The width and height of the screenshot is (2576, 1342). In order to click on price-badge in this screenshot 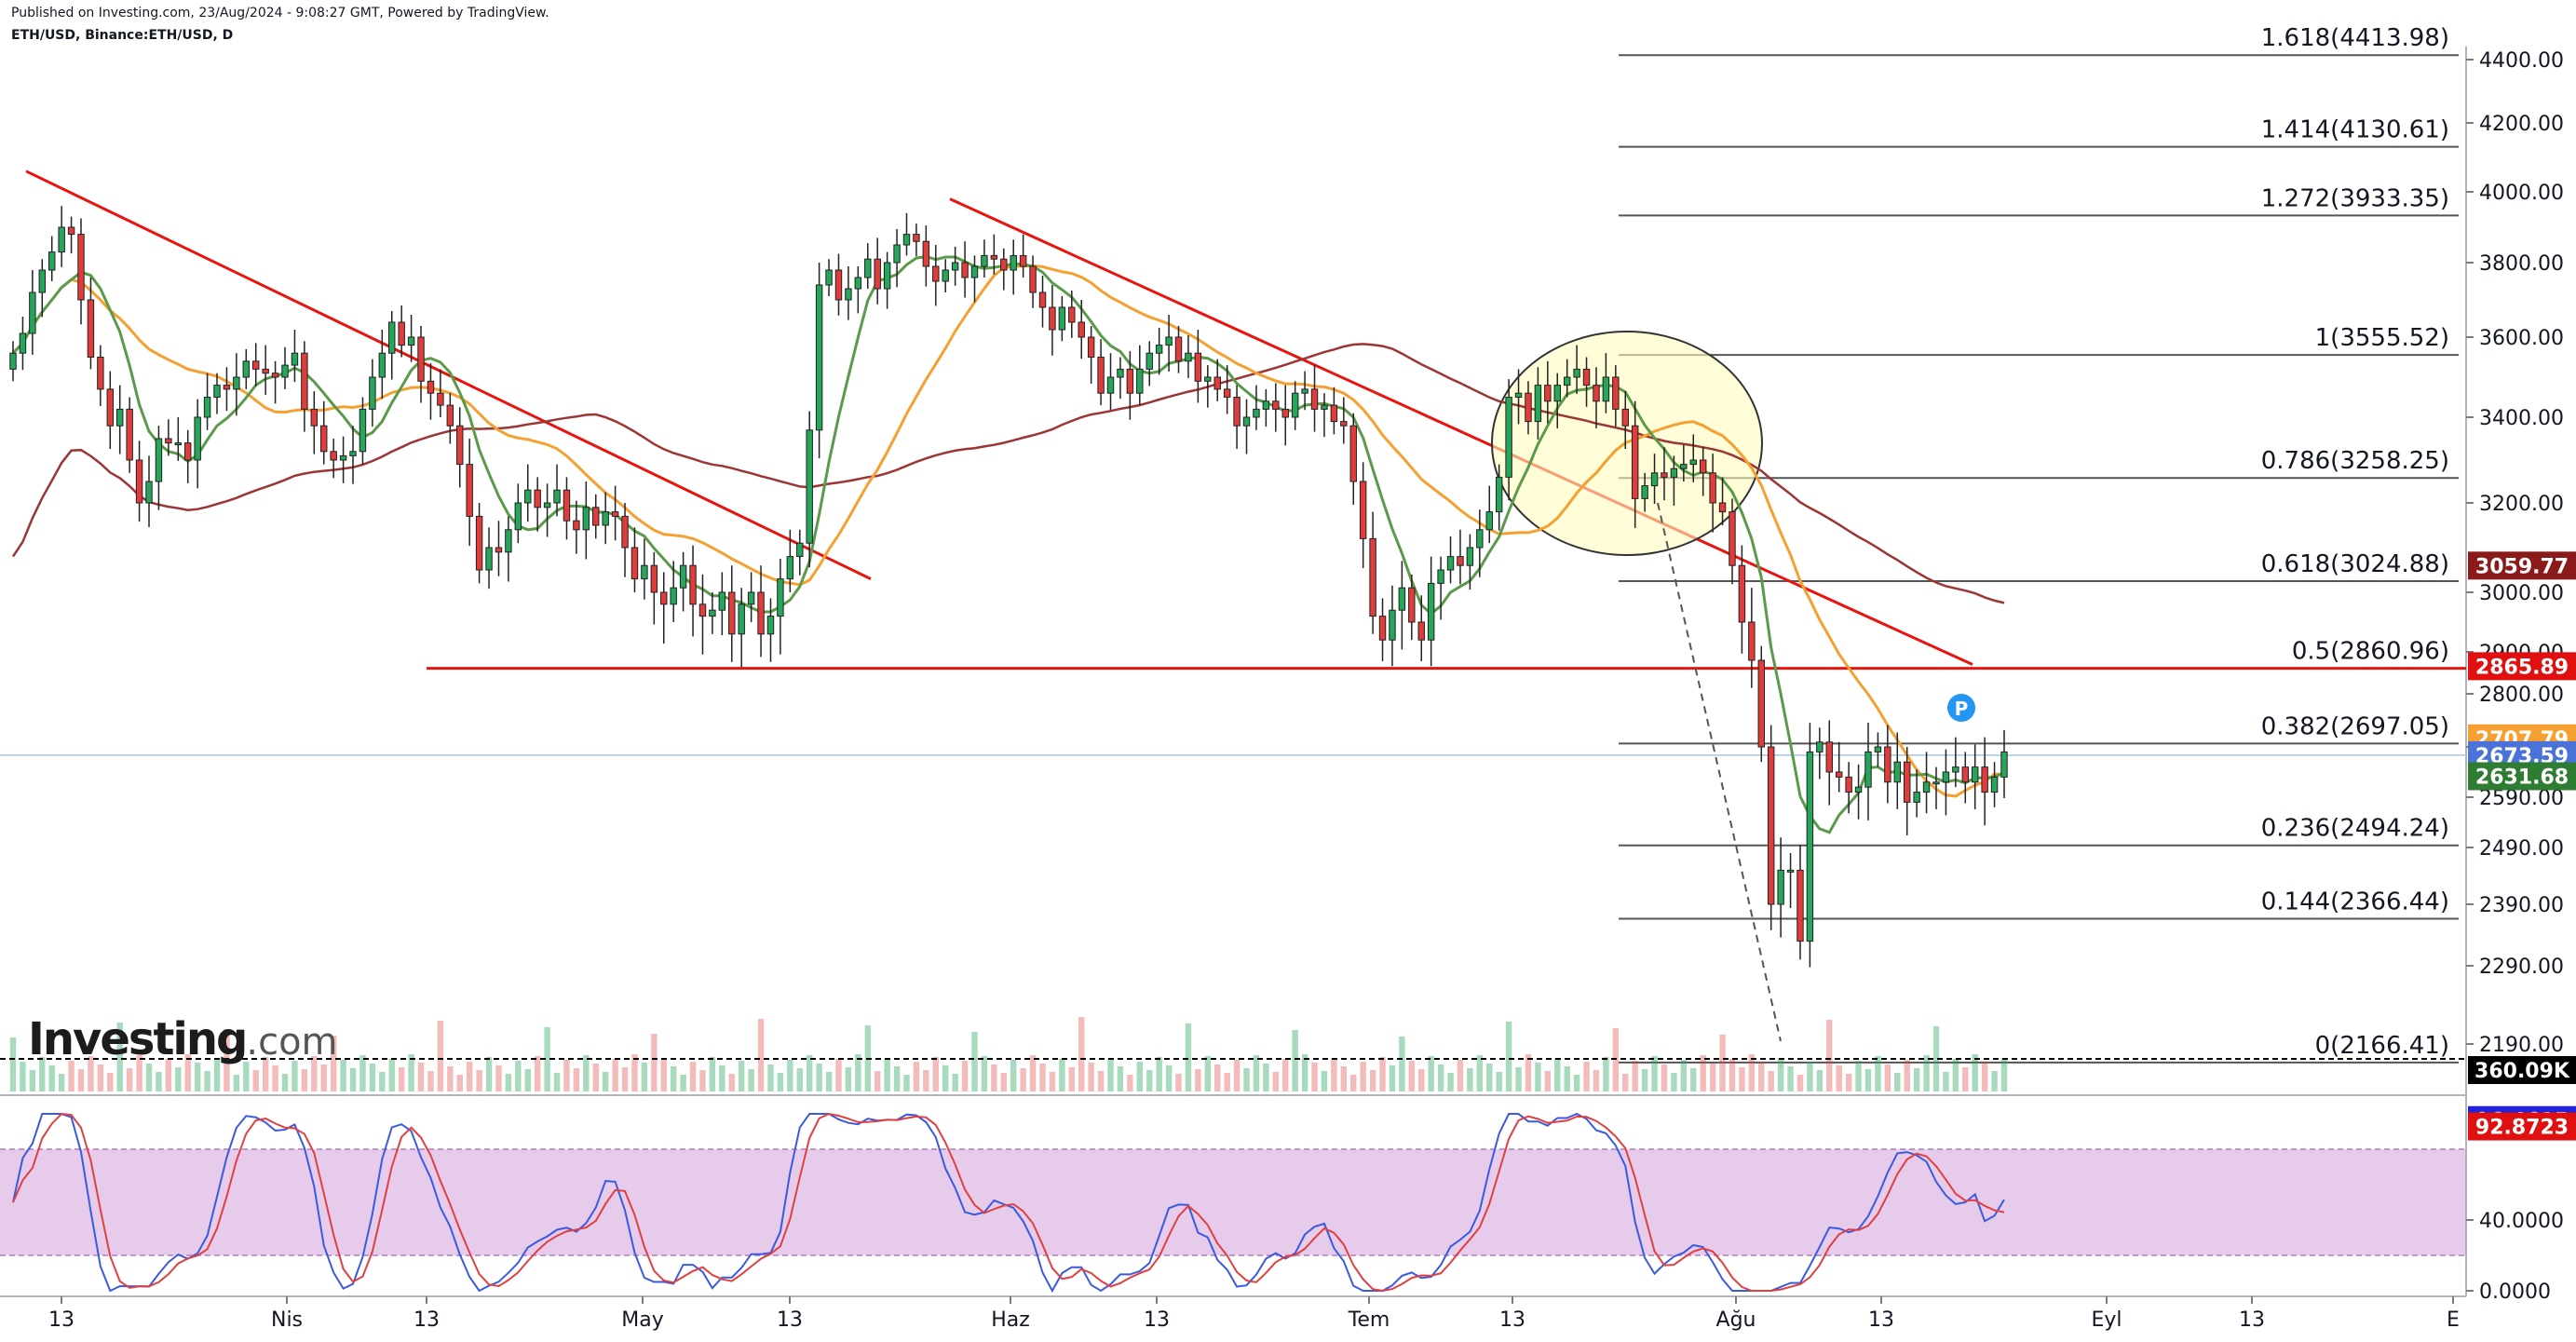, I will do `click(2522, 565)`.